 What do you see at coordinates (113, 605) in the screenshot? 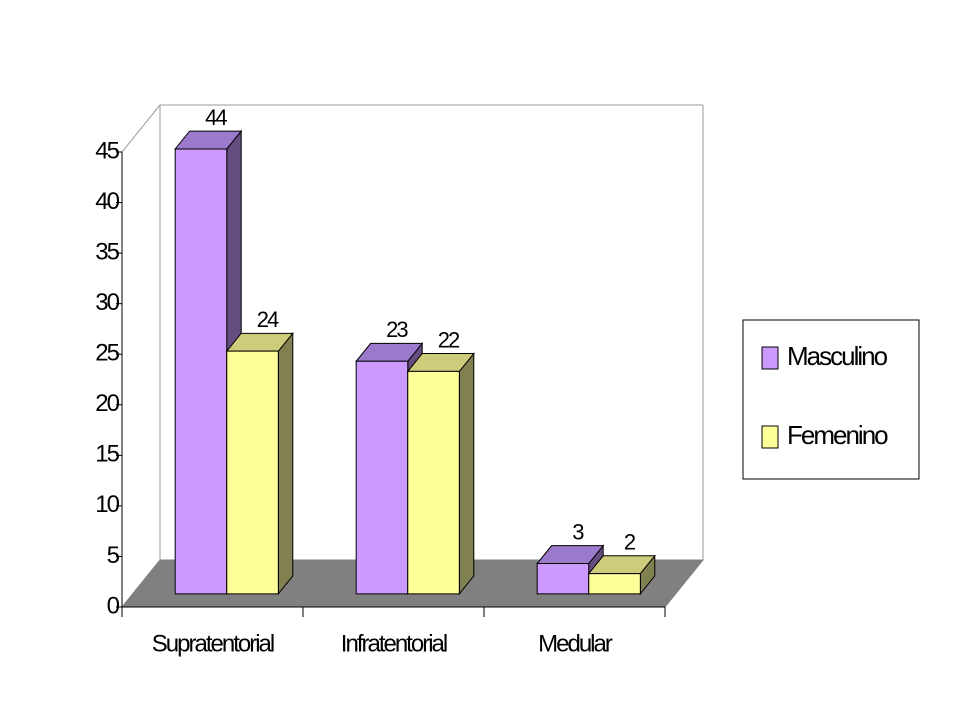
I see `y-tick-label: 0` at bounding box center [113, 605].